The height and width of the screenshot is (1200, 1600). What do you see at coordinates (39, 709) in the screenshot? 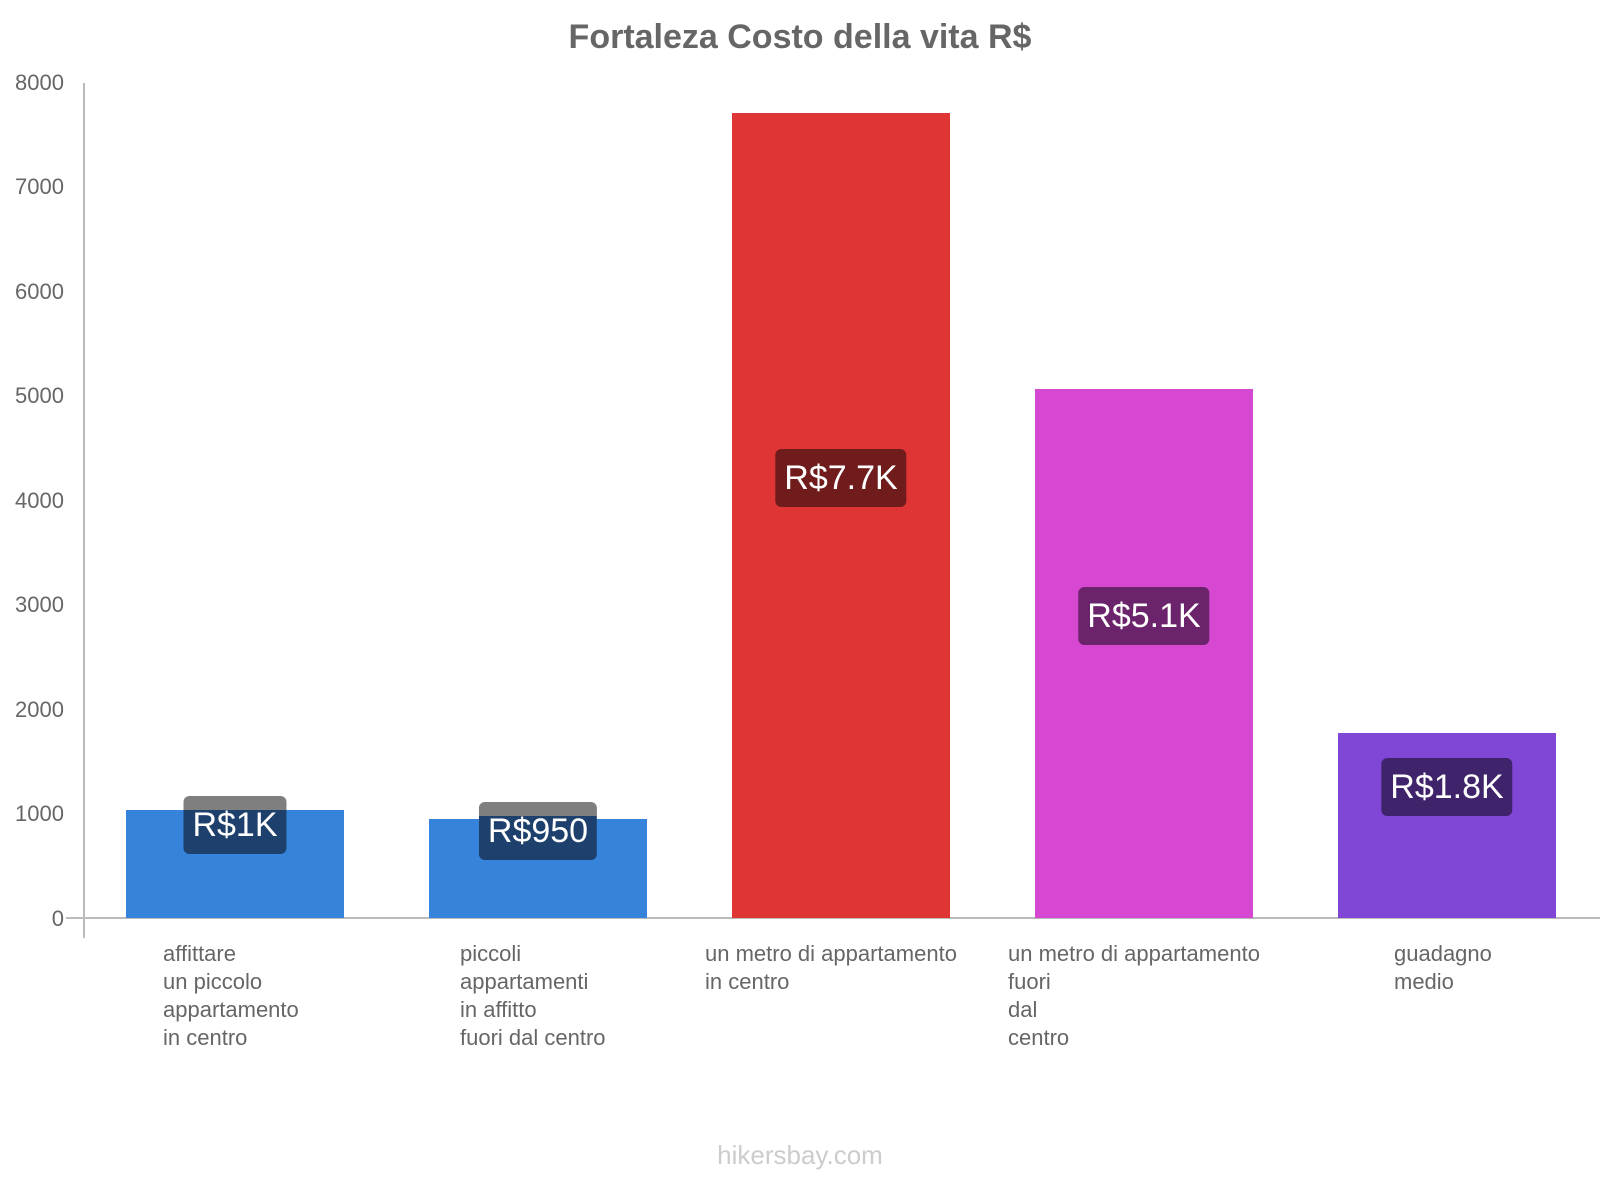
I see `y-tick-label: 2000` at bounding box center [39, 709].